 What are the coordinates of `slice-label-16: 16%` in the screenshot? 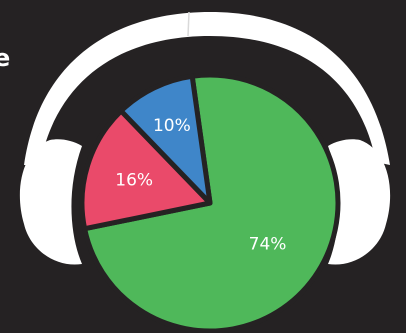 It's located at (134, 181).